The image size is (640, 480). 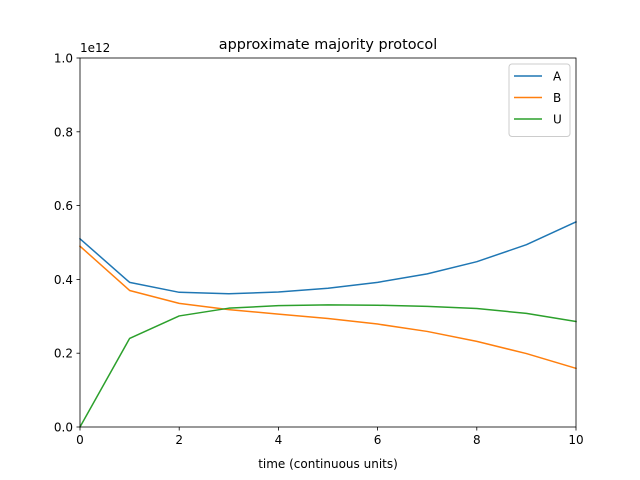 I want to click on legend-label-B: B, so click(x=557, y=98).